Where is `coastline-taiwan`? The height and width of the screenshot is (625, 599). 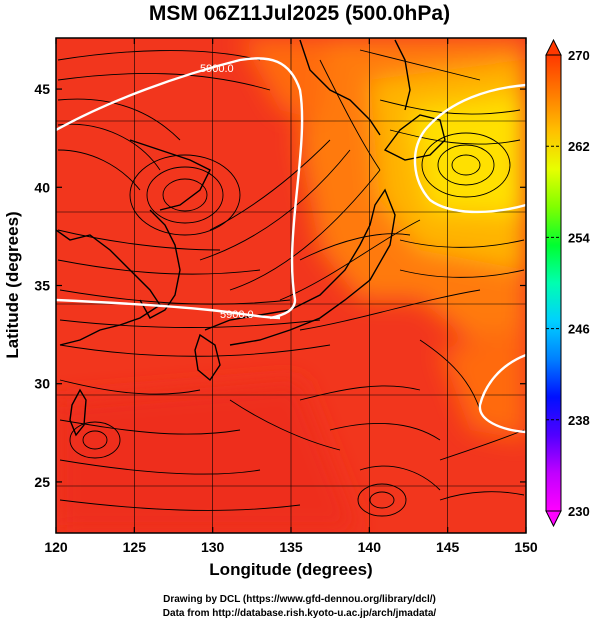
coastline-taiwan is located at coordinates (78, 412).